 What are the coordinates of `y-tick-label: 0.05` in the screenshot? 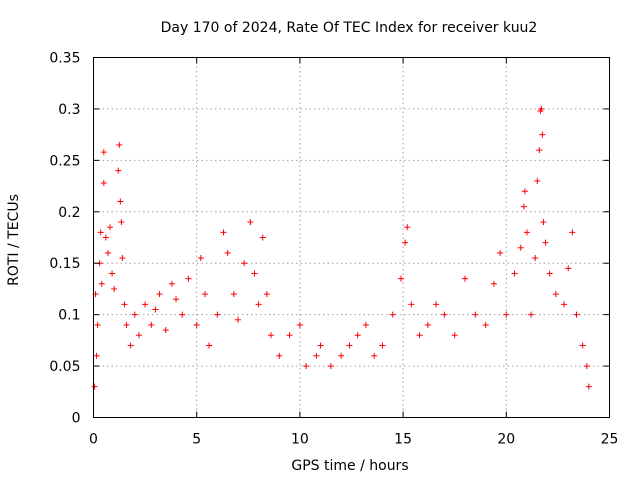 It's located at (64, 367).